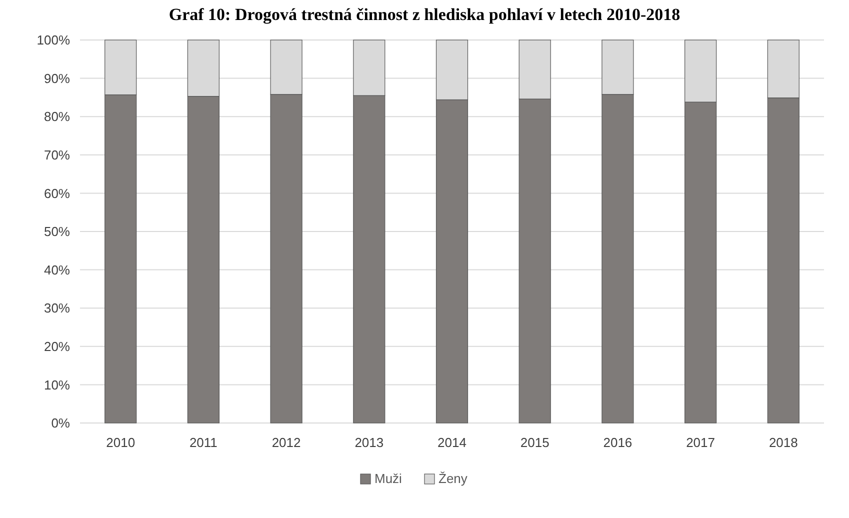 This screenshot has height=518, width=849. What do you see at coordinates (452, 442) in the screenshot?
I see `x-tick-label: 2014` at bounding box center [452, 442].